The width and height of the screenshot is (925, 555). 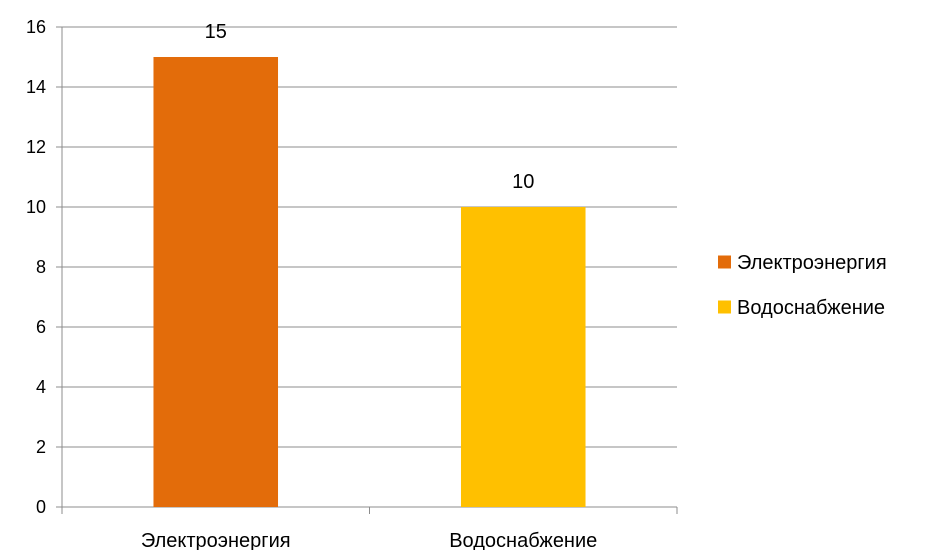 I want to click on y-tick-label: 0, so click(x=41, y=507).